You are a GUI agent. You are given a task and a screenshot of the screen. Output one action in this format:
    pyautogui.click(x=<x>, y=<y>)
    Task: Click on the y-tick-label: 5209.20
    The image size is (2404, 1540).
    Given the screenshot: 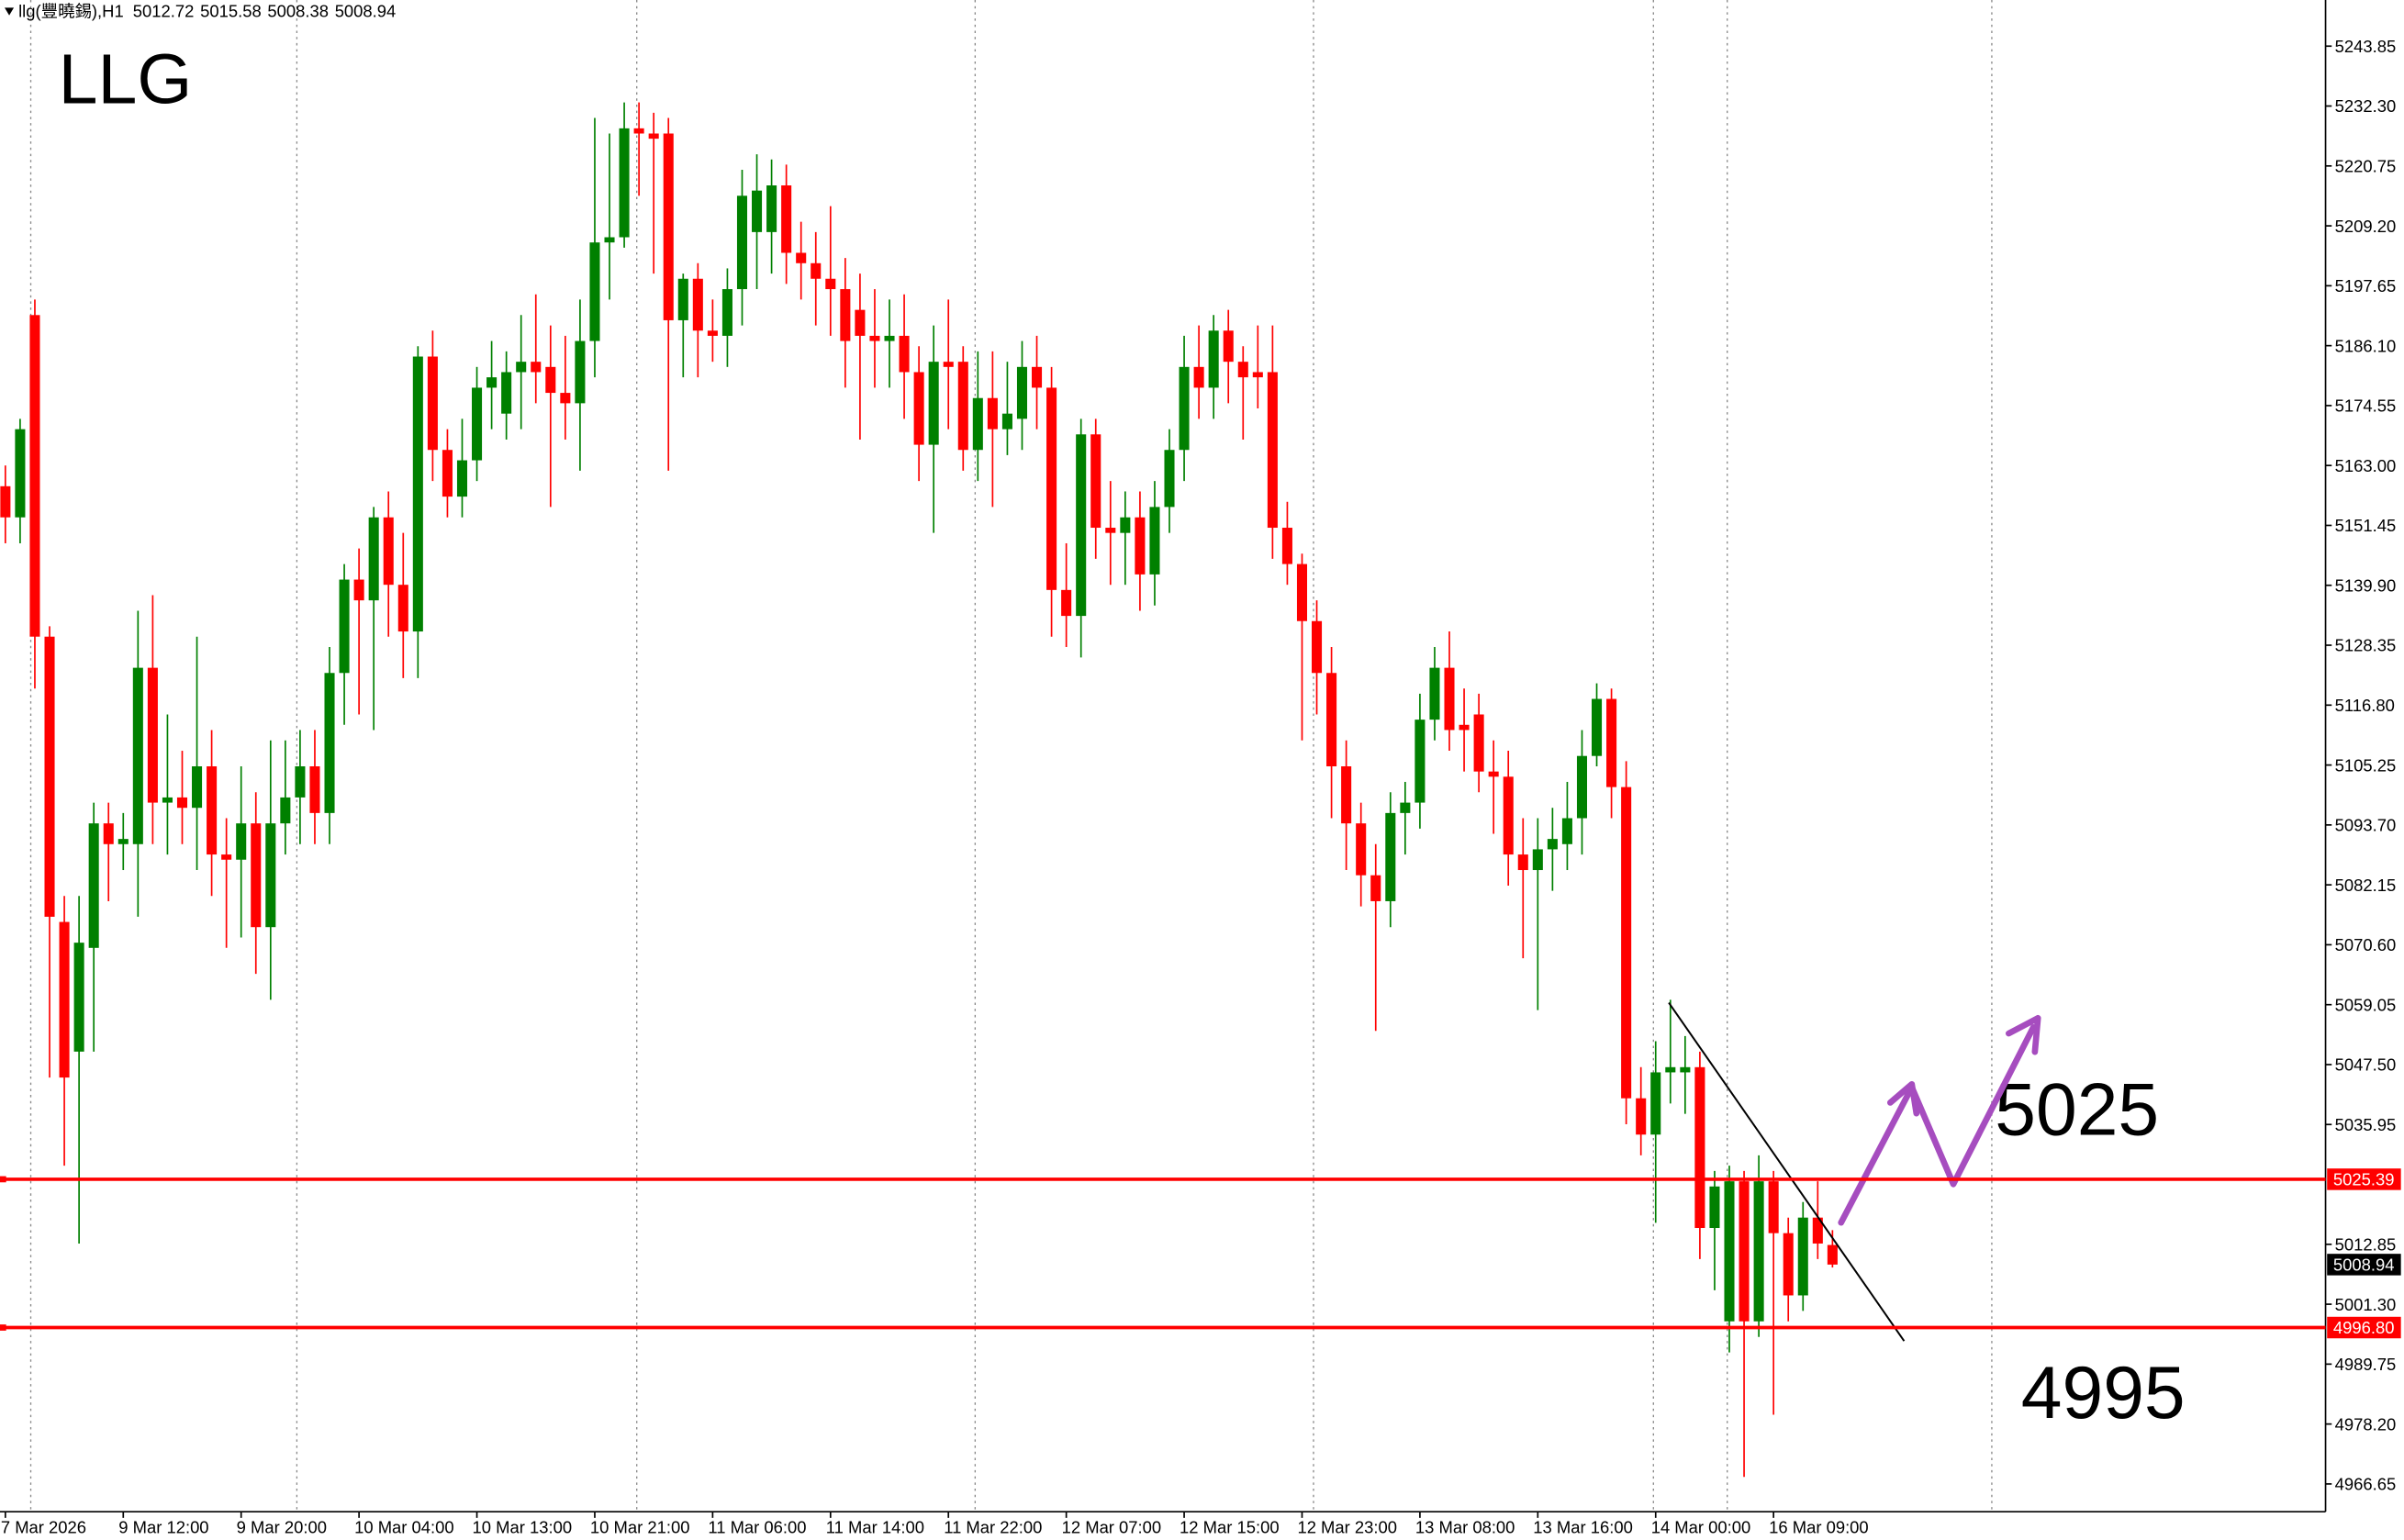 What is the action you would take?
    pyautogui.click(x=2366, y=226)
    